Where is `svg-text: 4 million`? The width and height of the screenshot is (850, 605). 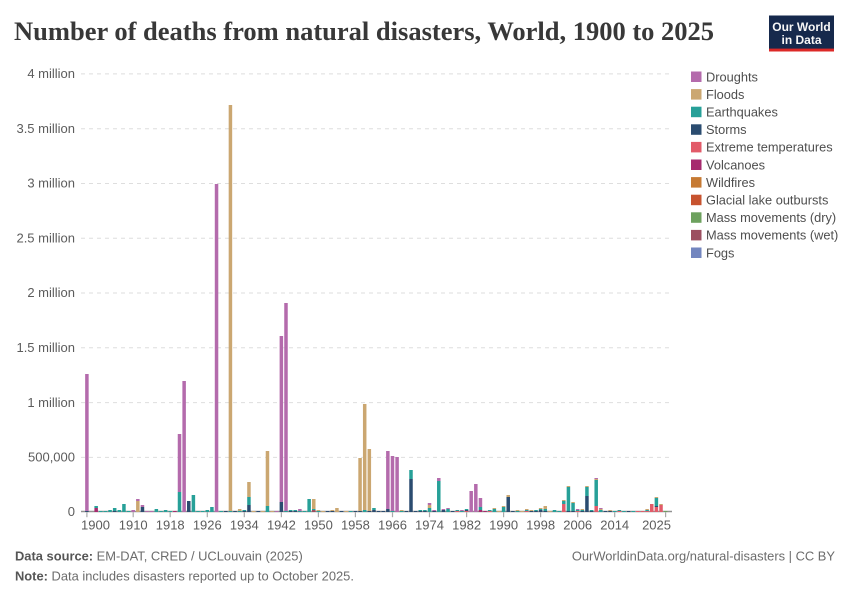
svg-text: 4 million is located at coordinates (51, 73).